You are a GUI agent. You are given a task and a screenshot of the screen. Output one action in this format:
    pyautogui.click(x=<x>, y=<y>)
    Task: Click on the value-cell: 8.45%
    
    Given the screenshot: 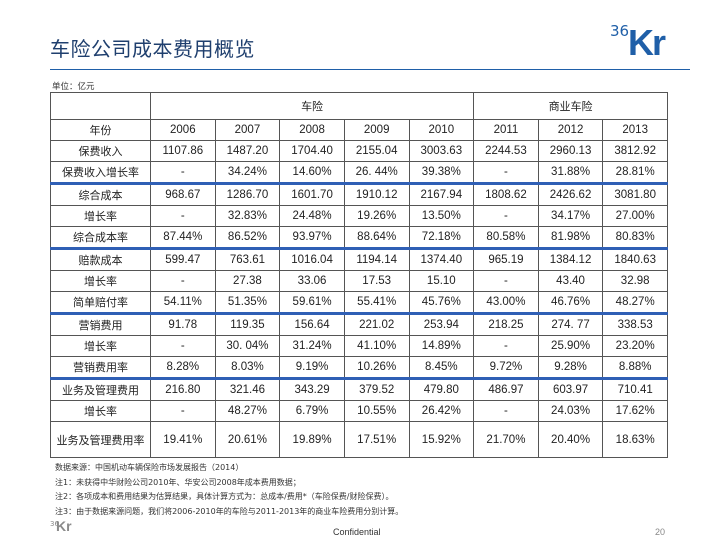 What is the action you would take?
    pyautogui.click(x=441, y=368)
    